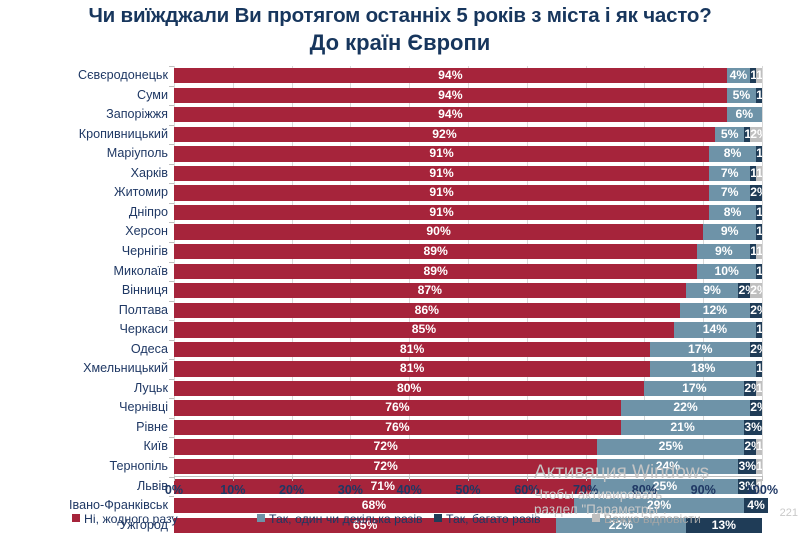 The width and height of the screenshot is (800, 546). I want to click on bar-segment-2: 4%, so click(756, 506).